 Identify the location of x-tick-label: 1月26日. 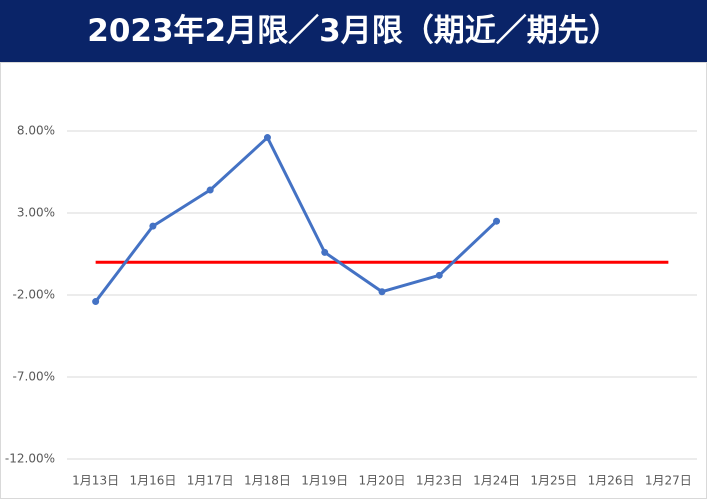
(611, 481).